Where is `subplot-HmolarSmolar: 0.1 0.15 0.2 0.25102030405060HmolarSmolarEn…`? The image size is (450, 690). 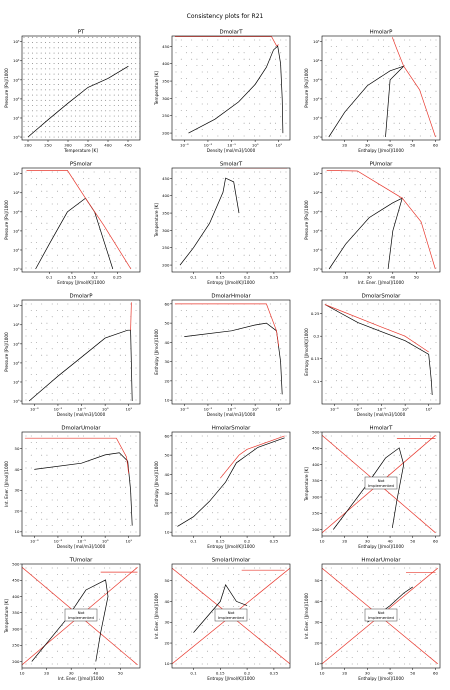
subplot-HmolarSmolar: 0.1 0.15 0.2 0.25102030405060HmolarSmolarEn… is located at coordinates (222, 487).